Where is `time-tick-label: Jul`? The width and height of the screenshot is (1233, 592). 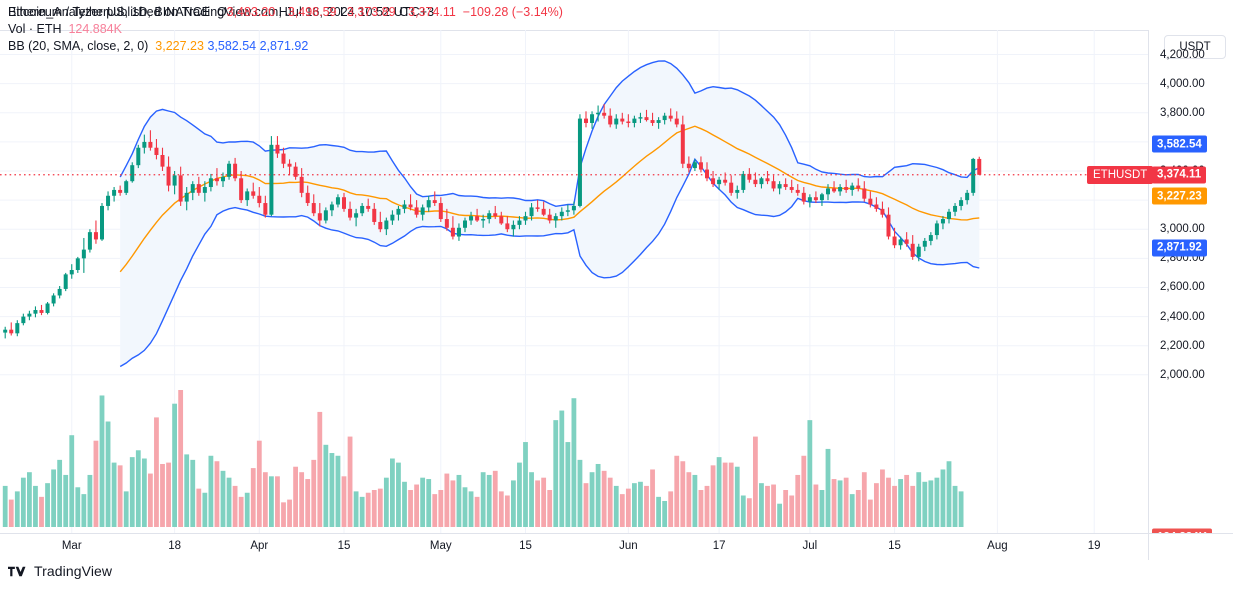 time-tick-label: Jul is located at coordinates (810, 546).